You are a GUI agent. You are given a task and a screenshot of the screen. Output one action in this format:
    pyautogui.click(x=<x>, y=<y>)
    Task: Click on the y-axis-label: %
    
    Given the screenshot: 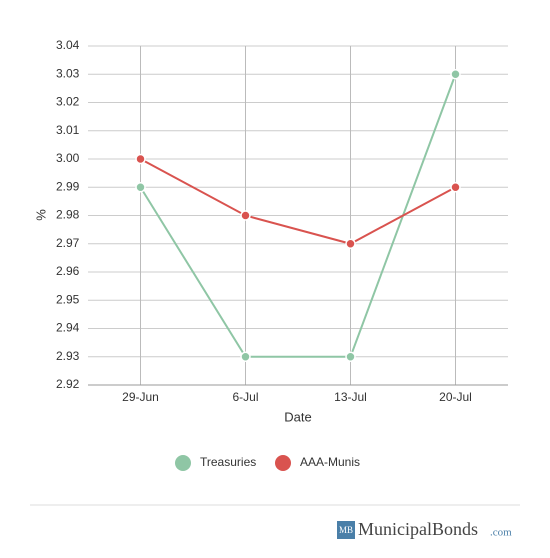 What is the action you would take?
    pyautogui.click(x=40, y=215)
    